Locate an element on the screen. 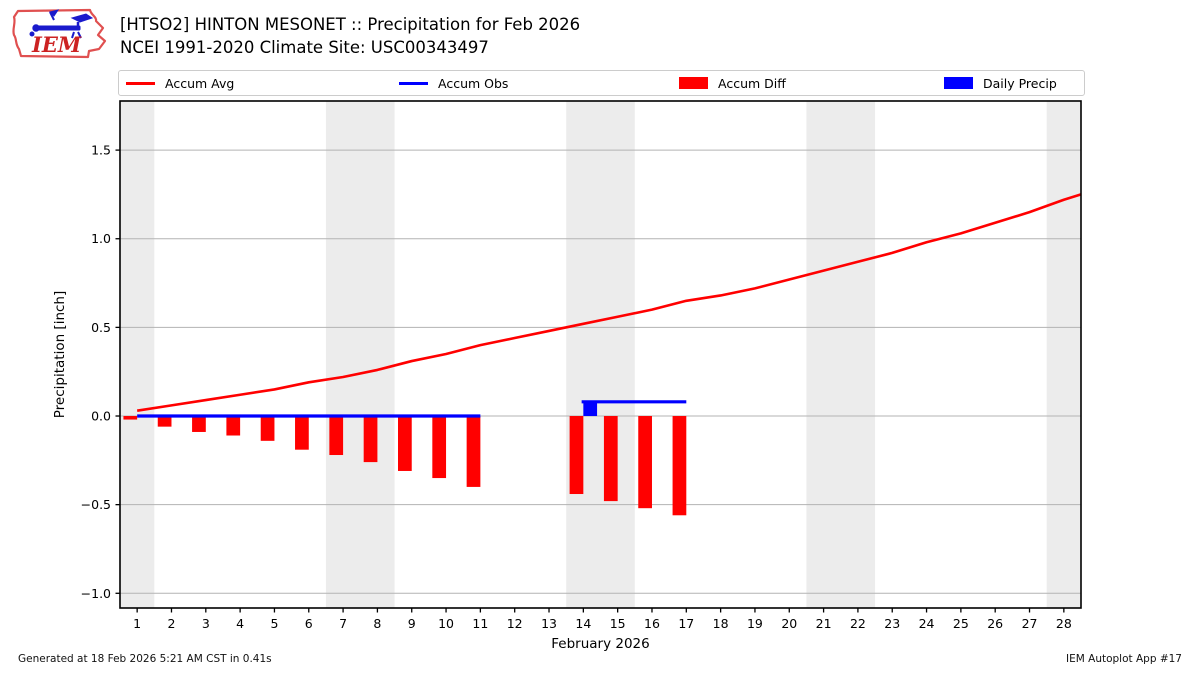 The height and width of the screenshot is (675, 1200). x-tick-label: 5 is located at coordinates (274, 623).